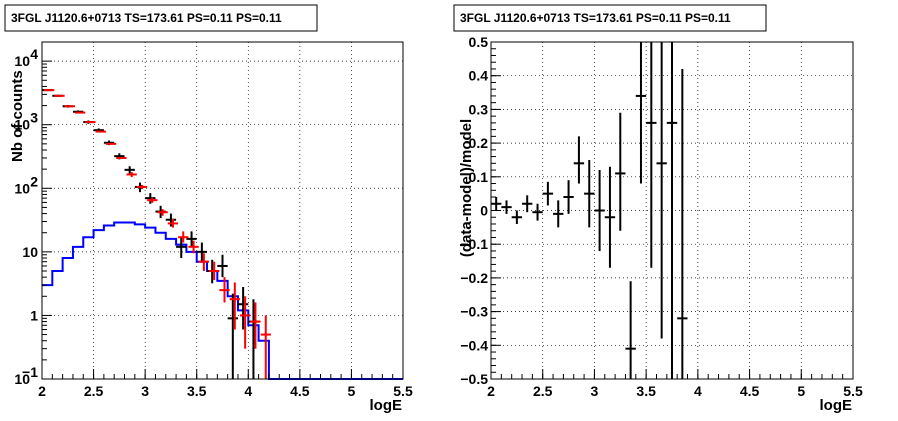  What do you see at coordinates (595, 391) in the screenshot?
I see `right-x-tick-label: 3` at bounding box center [595, 391].